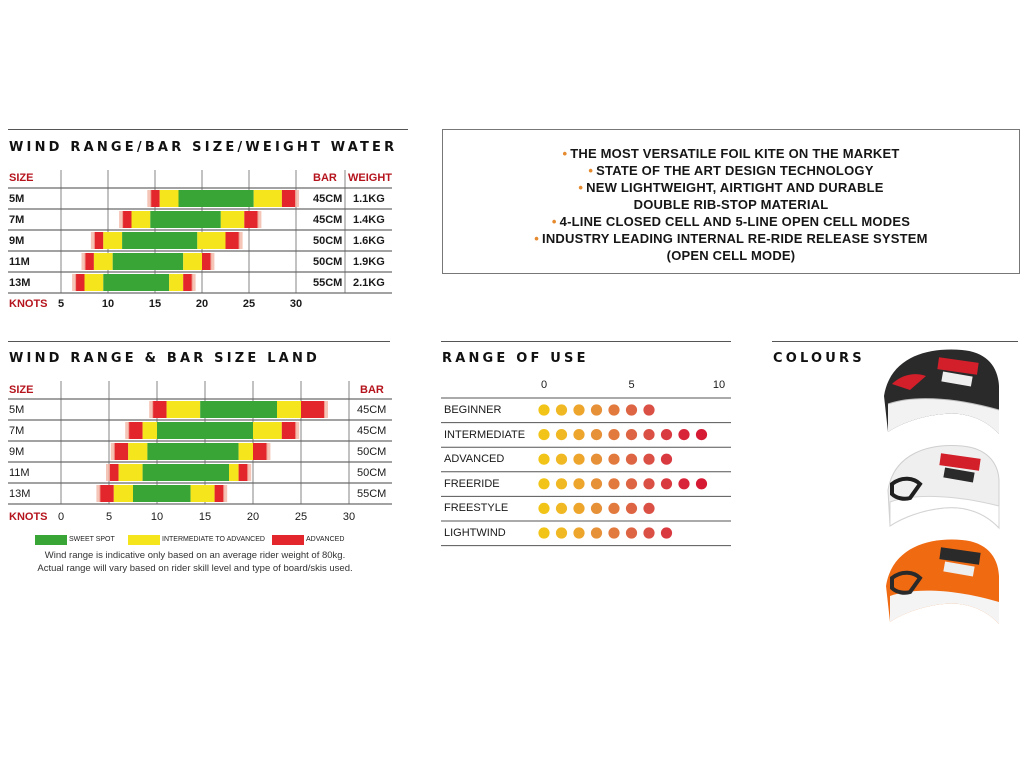  Describe the element at coordinates (144, 540) in the screenshot. I see `legend-intermediate-swatch` at that location.